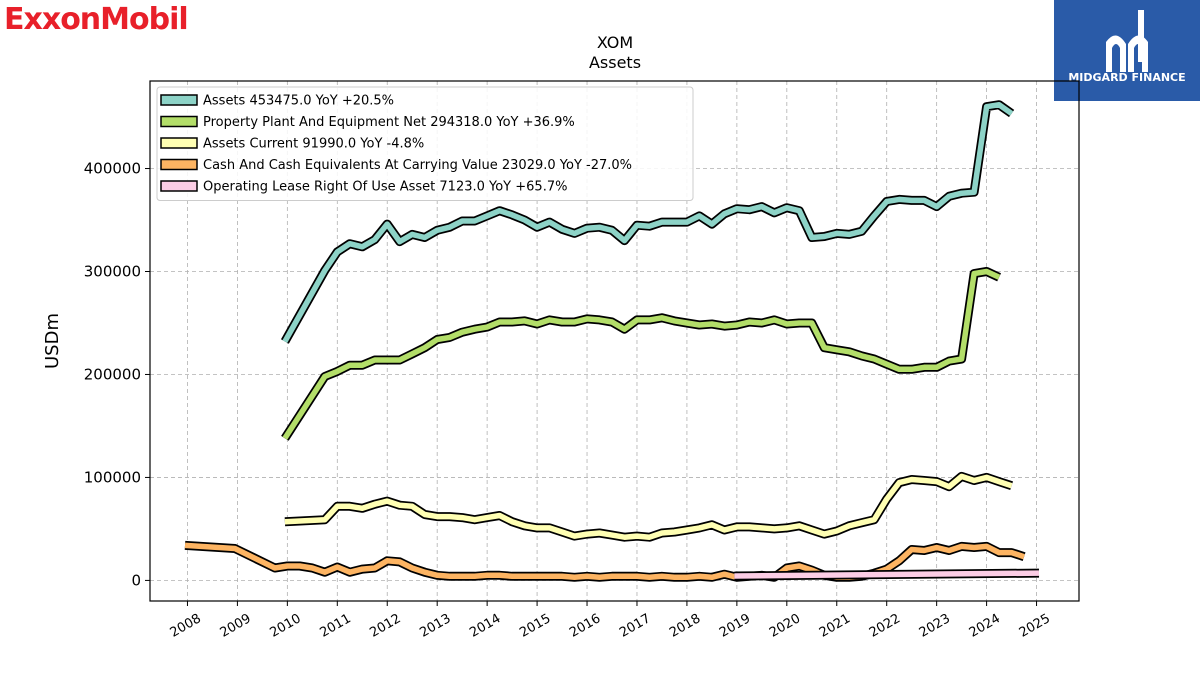 Image resolution: width=1200 pixels, height=675 pixels. Describe the element at coordinates (585, 626) in the screenshot. I see `x-tick-label: 2016` at that location.